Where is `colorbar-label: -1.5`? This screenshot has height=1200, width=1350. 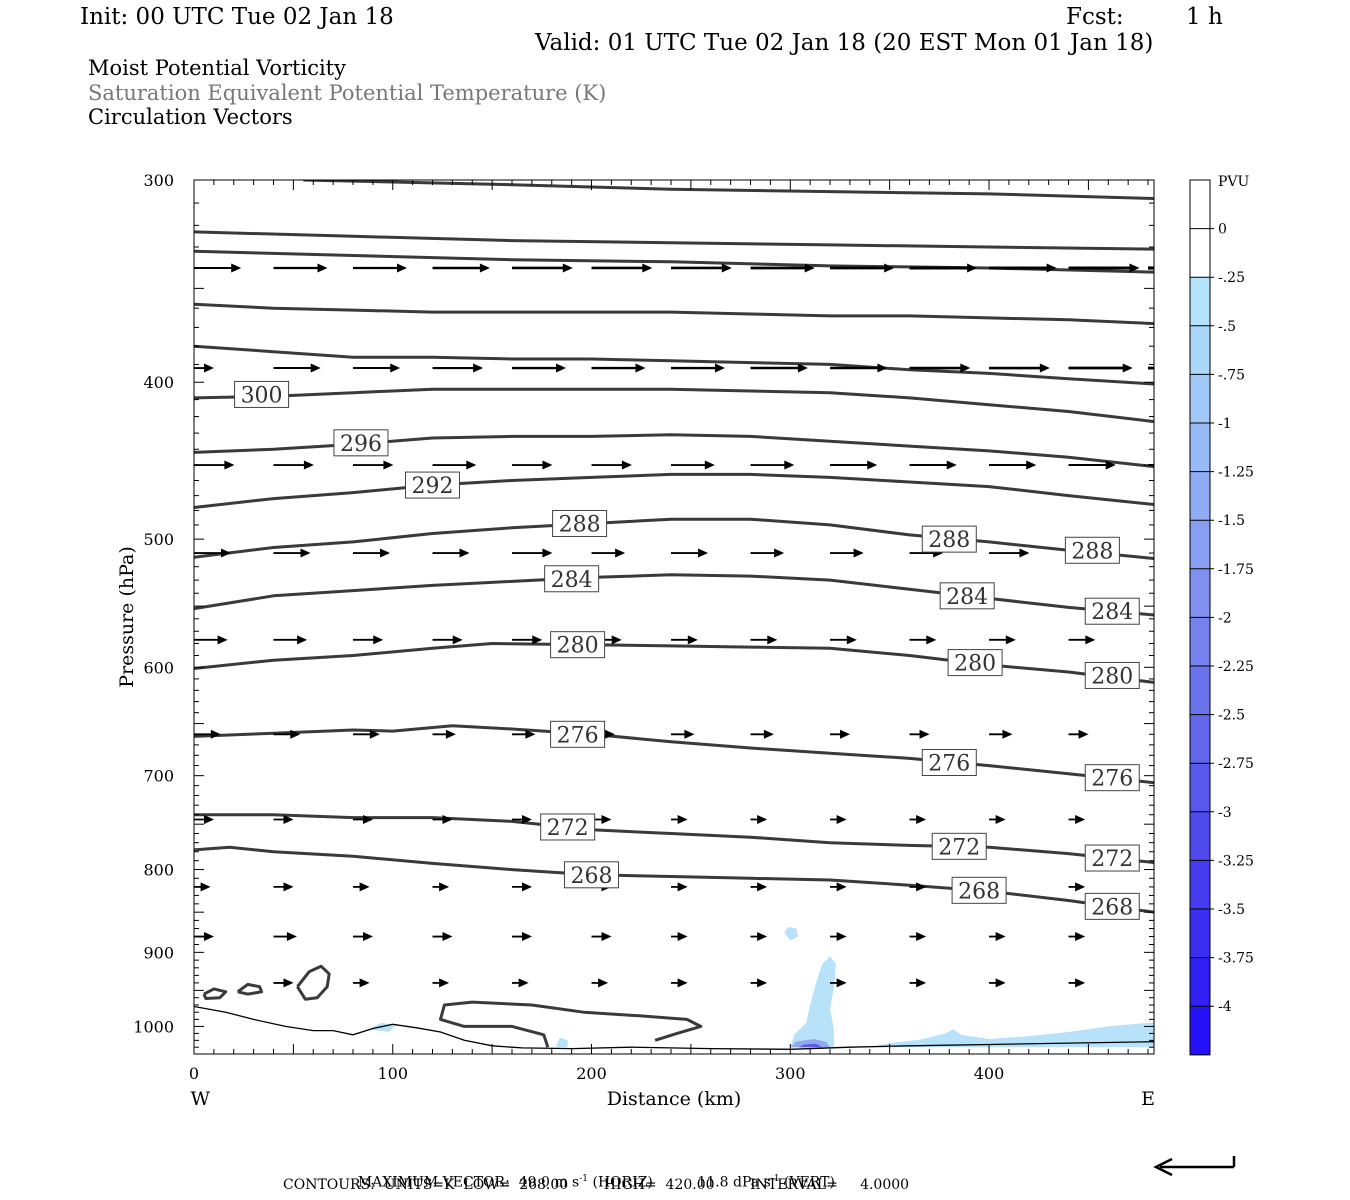
colorbar-label: -1.5 is located at coordinates (1231, 521).